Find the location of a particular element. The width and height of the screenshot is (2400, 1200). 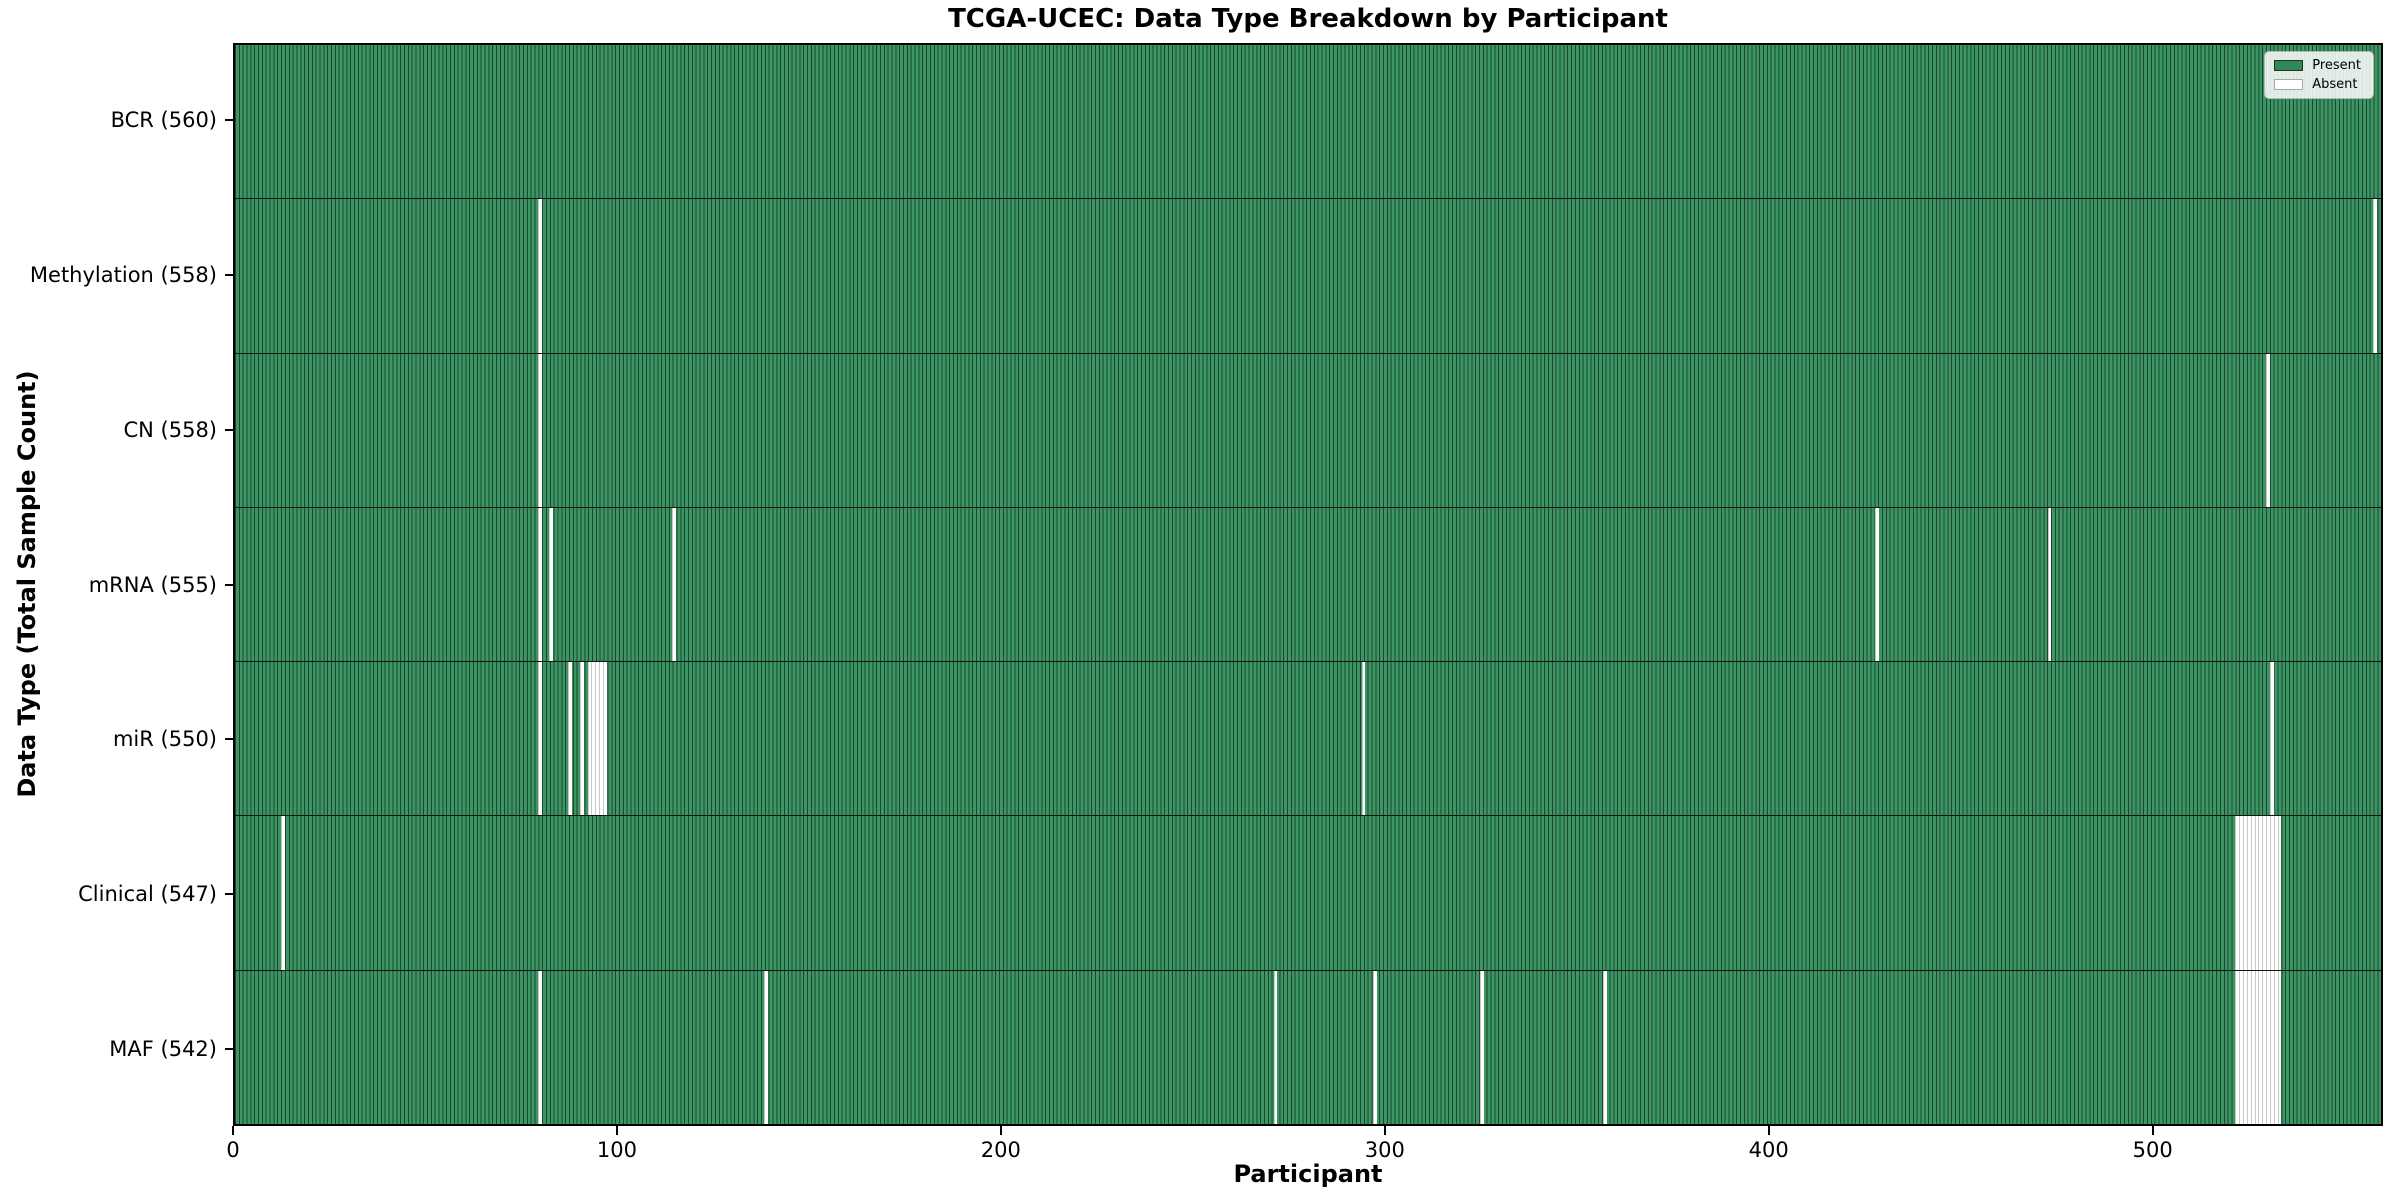

x-axis-tick-labels: 0 100 200 300 400 500 is located at coordinates (1304, 1147).